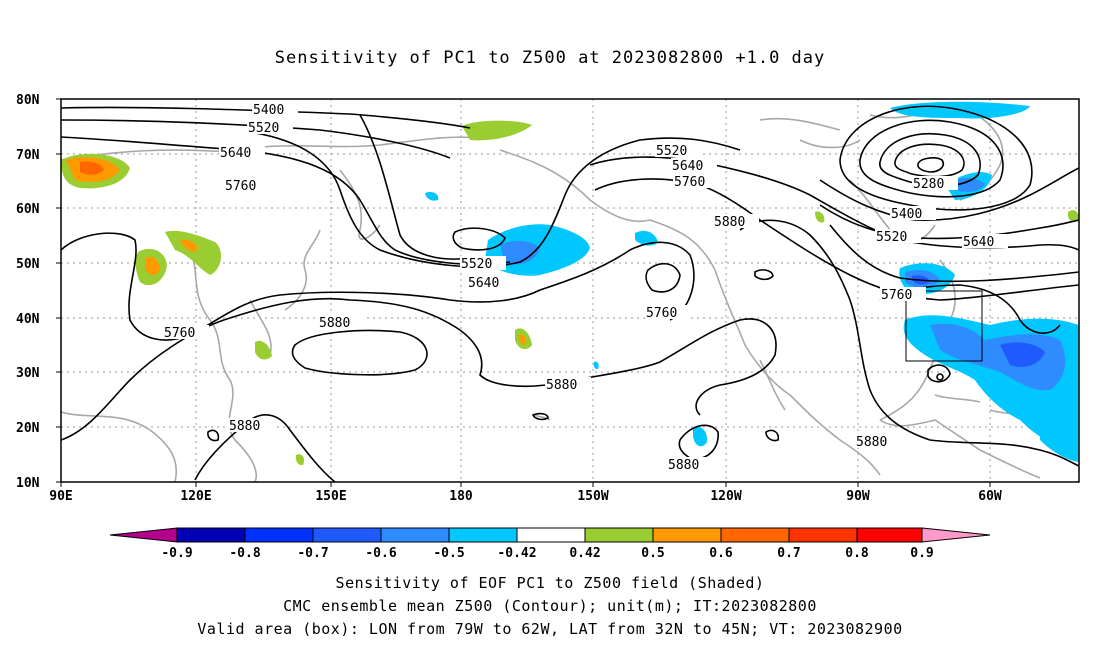 The height and width of the screenshot is (650, 1100). I want to click on coast-kamchatka, so click(360, 204).